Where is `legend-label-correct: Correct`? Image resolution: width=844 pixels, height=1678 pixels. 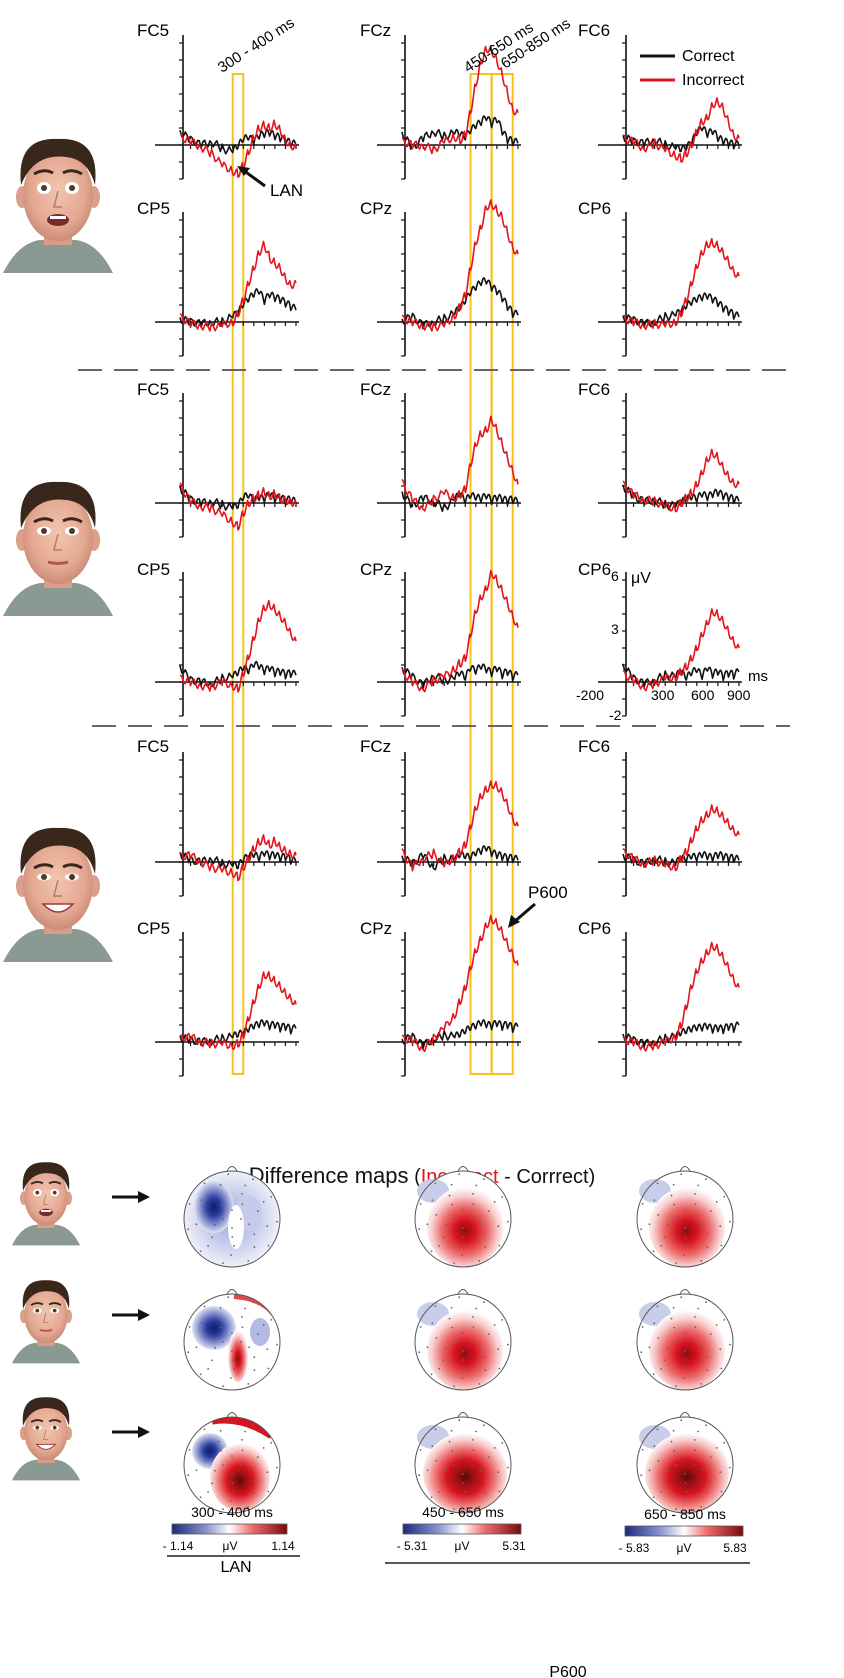
legend-label-correct: Correct is located at coordinates (708, 56).